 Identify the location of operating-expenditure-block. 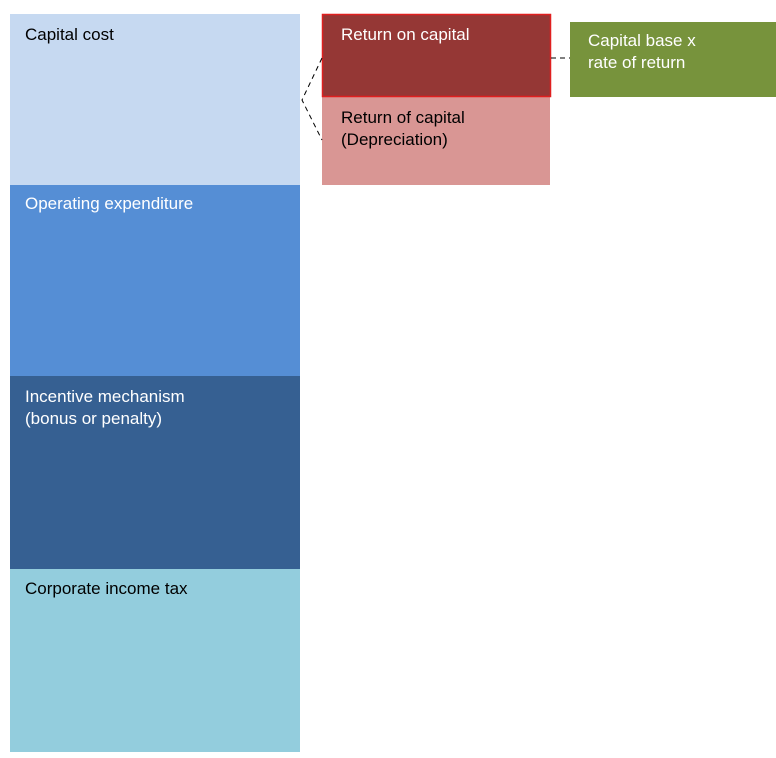
(155, 280).